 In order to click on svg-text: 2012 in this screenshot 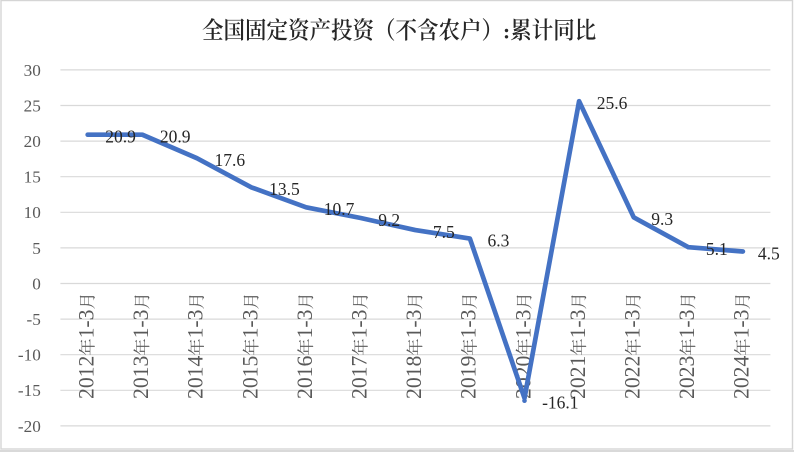, I will do `click(87, 377)`.